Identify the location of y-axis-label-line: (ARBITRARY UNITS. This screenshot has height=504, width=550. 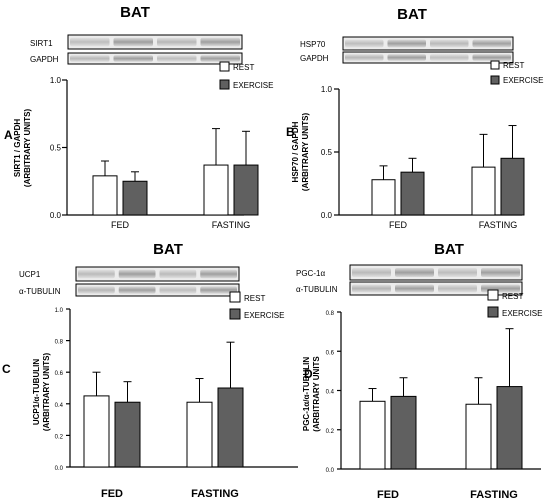
(316, 394).